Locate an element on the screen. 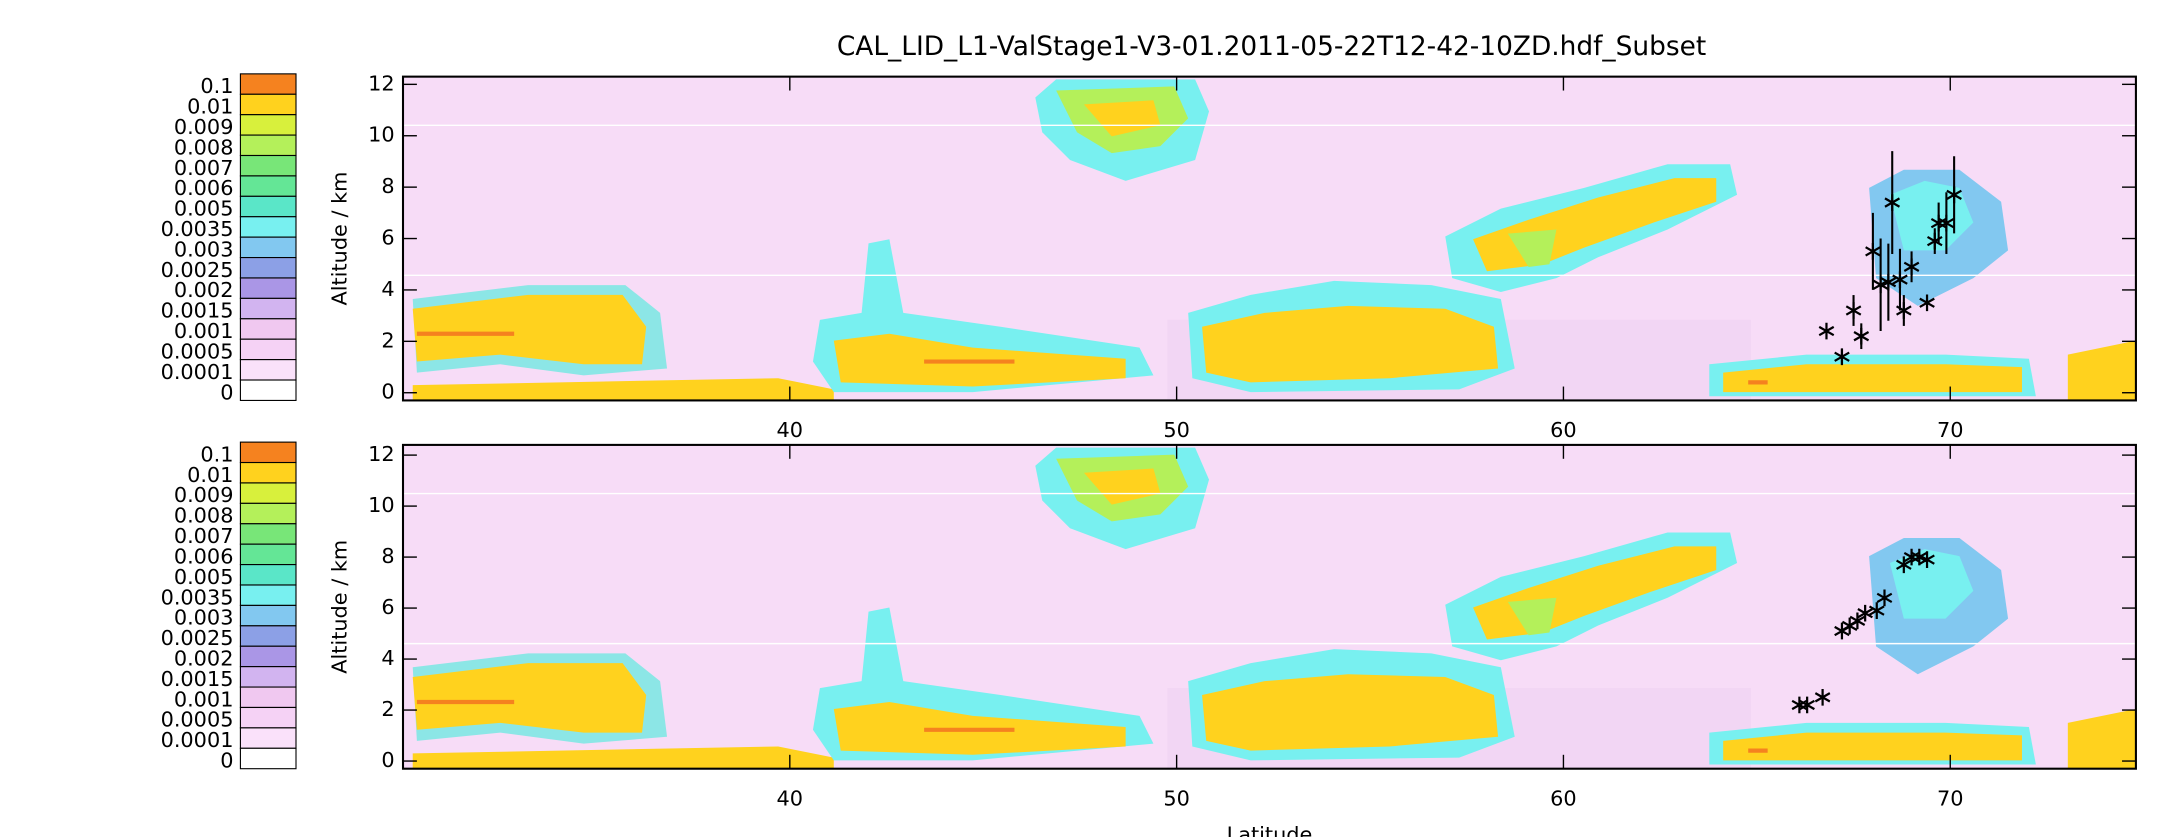  colorbar-label: 0.002 is located at coordinates (204, 658).